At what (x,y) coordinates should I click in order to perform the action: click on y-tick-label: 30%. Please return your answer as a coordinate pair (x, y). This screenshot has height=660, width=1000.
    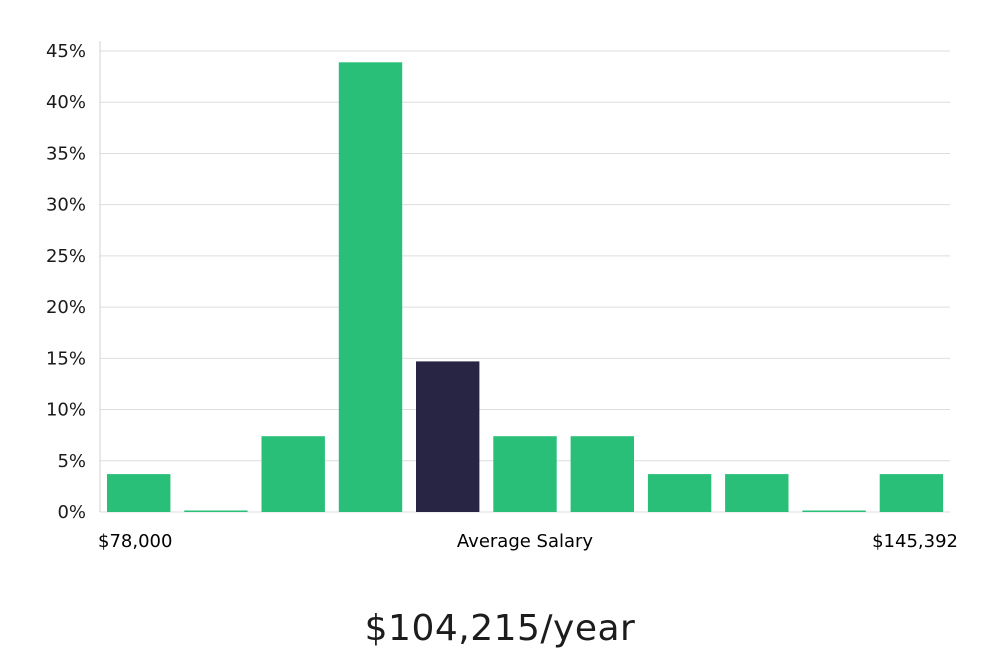
    Looking at the image, I should click on (66, 205).